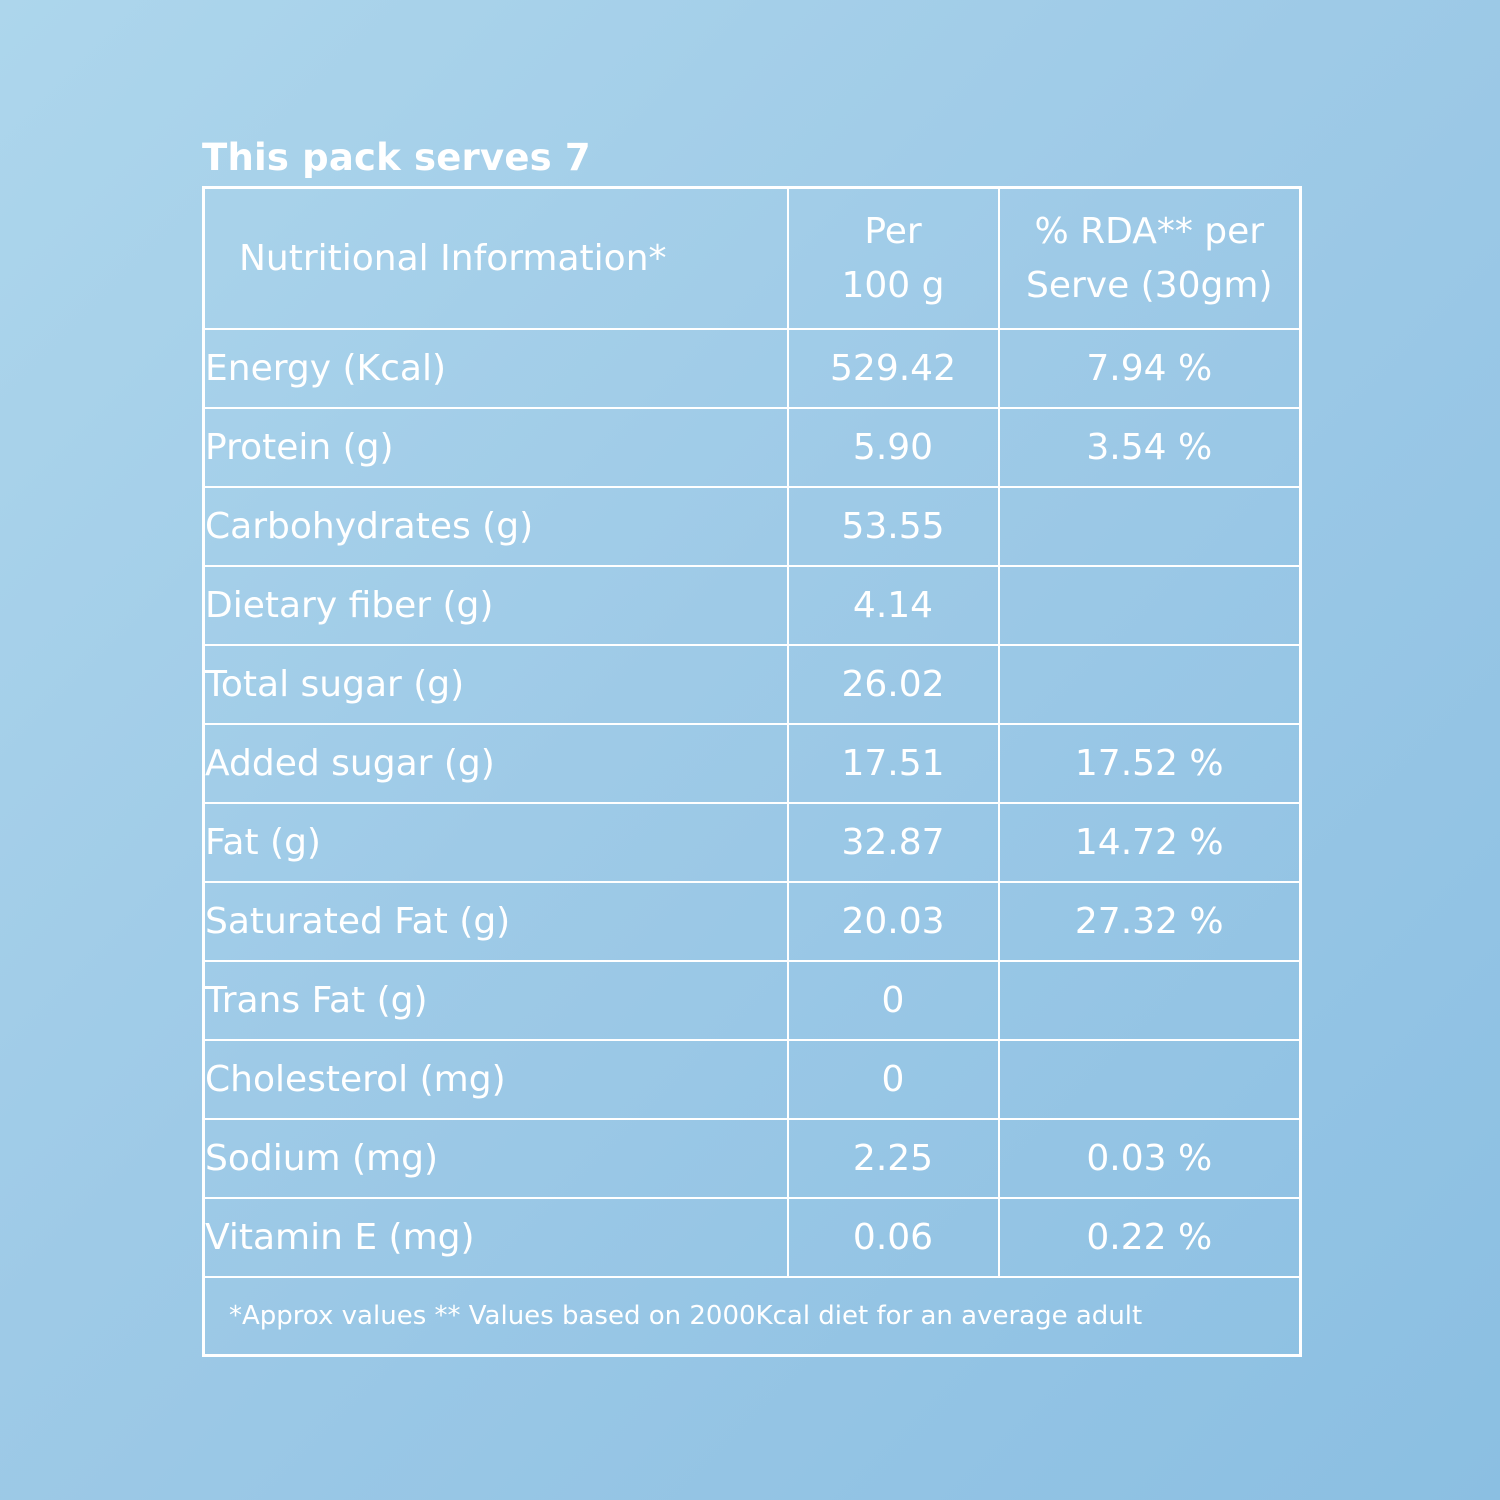 This screenshot has height=1500, width=1500. I want to click on row-per100g-value: 20.03, so click(893, 921).